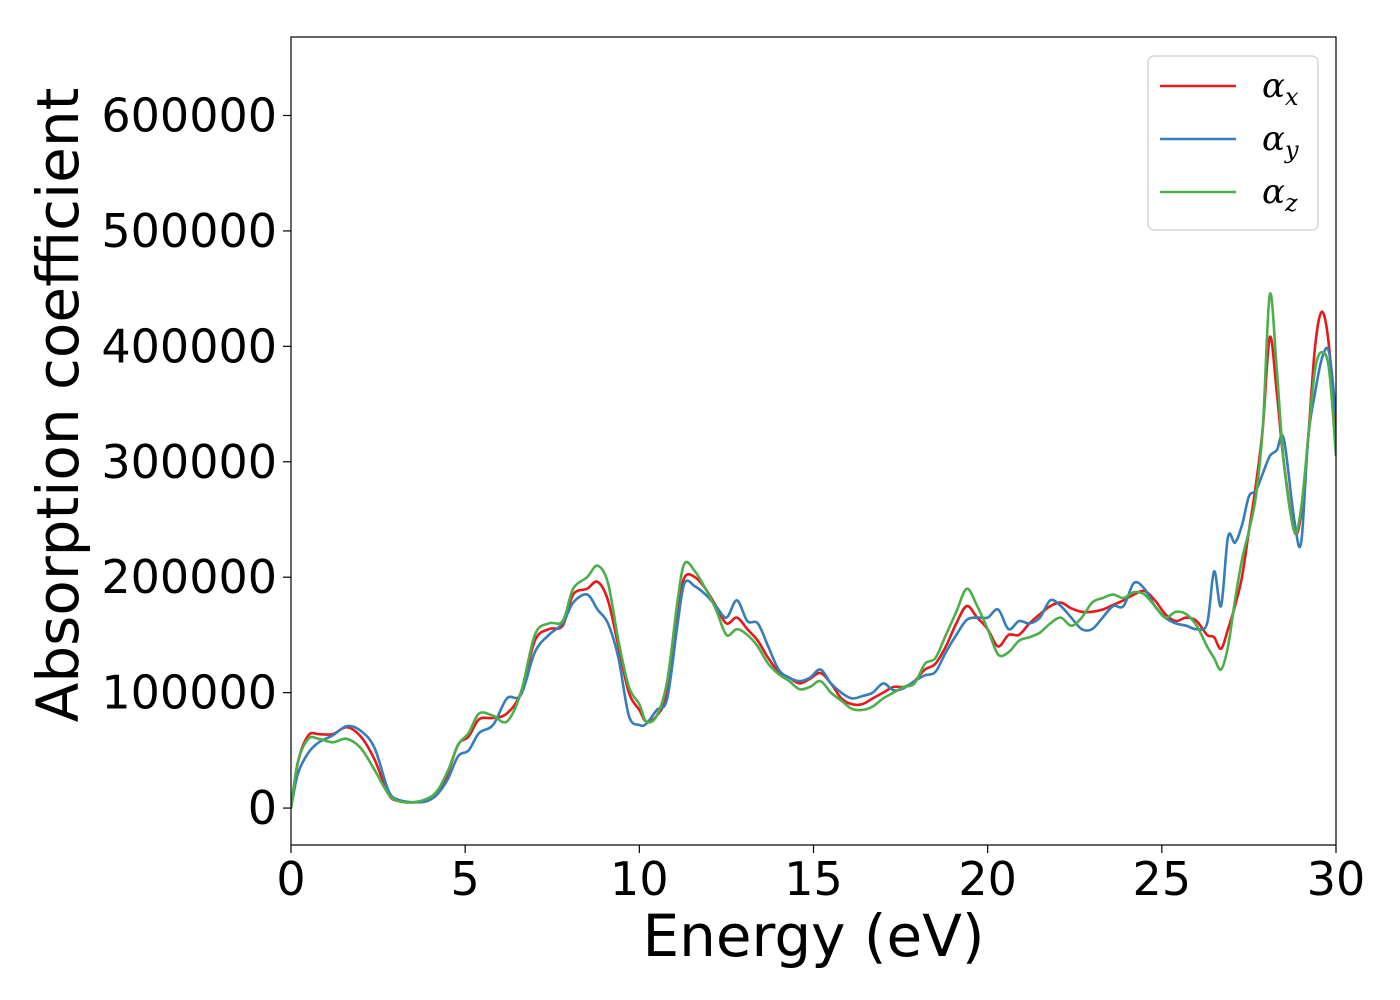 The width and height of the screenshot is (1400, 1000). I want to click on y-axis-title: Absorption coefficient, so click(58, 405).